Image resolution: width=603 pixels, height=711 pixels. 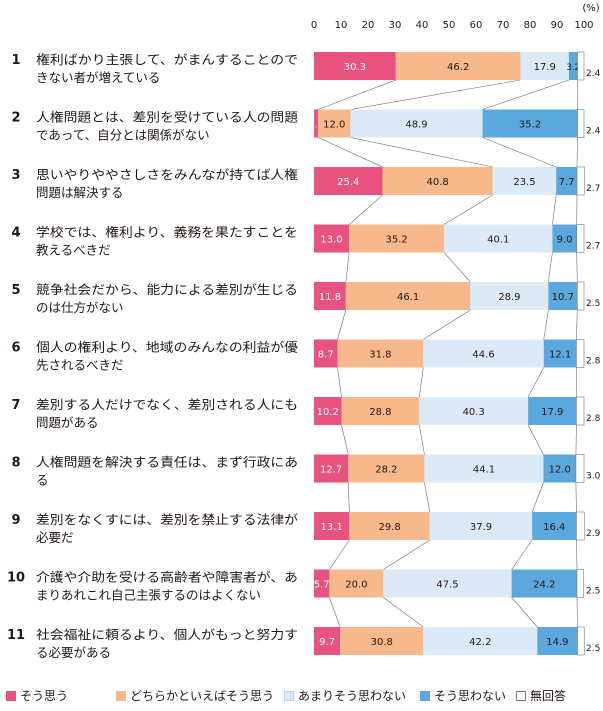 I want to click on data-label: 28.9, so click(x=509, y=297).